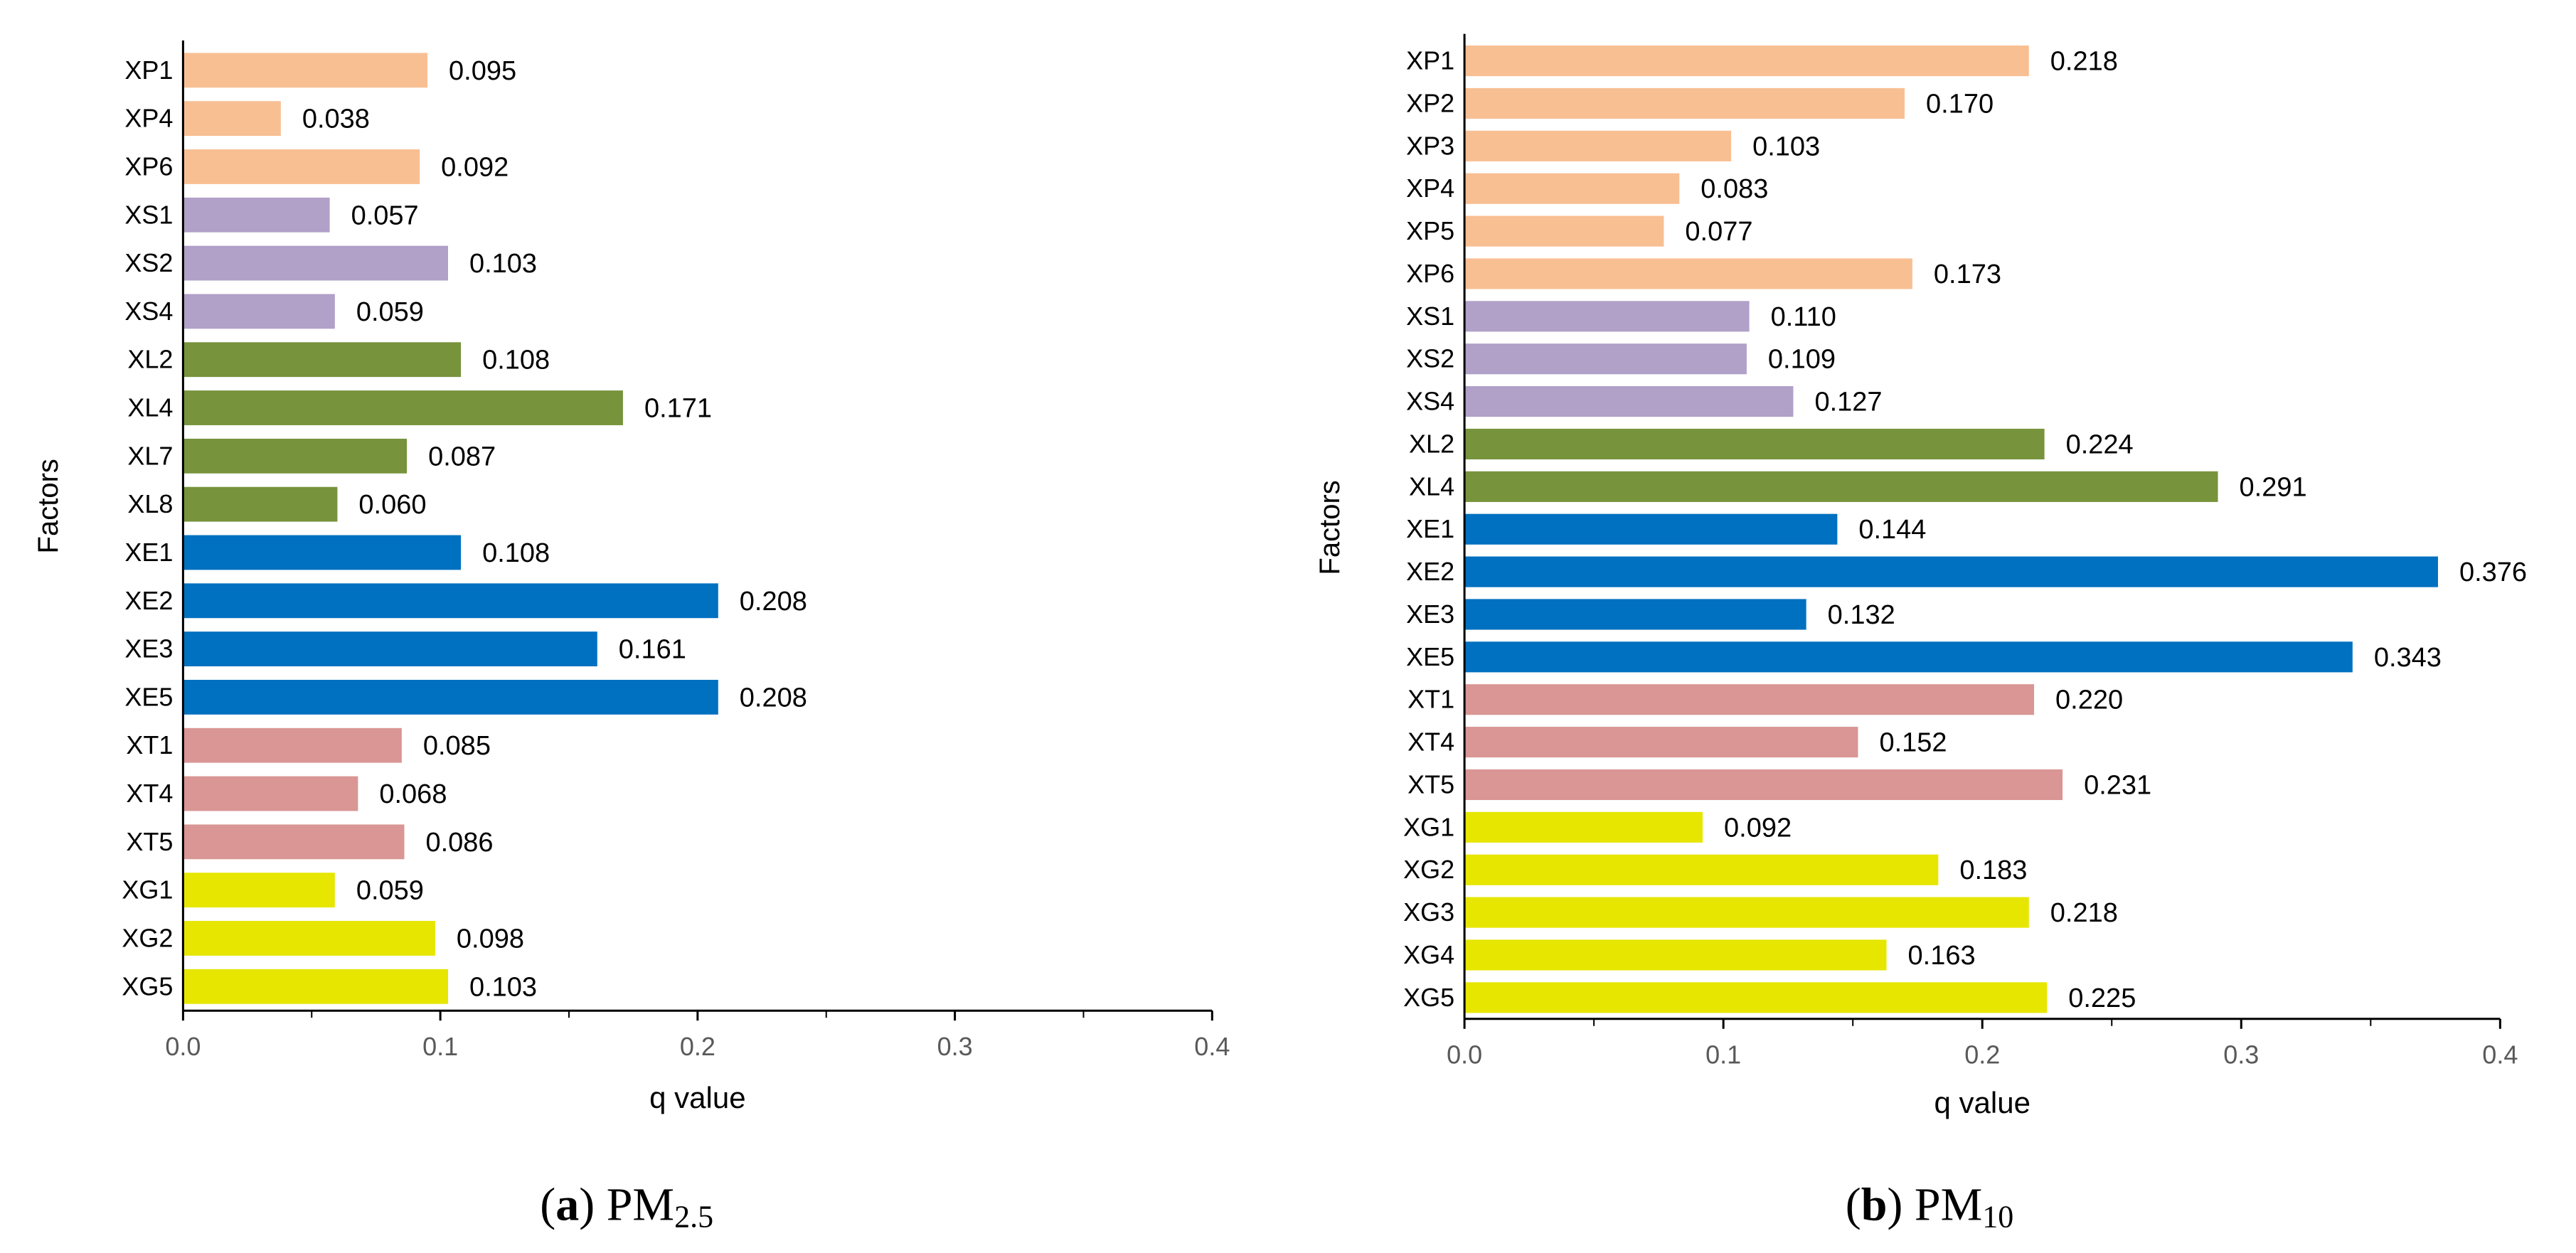 This screenshot has width=2576, height=1253. Describe the element at coordinates (459, 843) in the screenshot. I see `value-label-xt5: 0.086` at that location.